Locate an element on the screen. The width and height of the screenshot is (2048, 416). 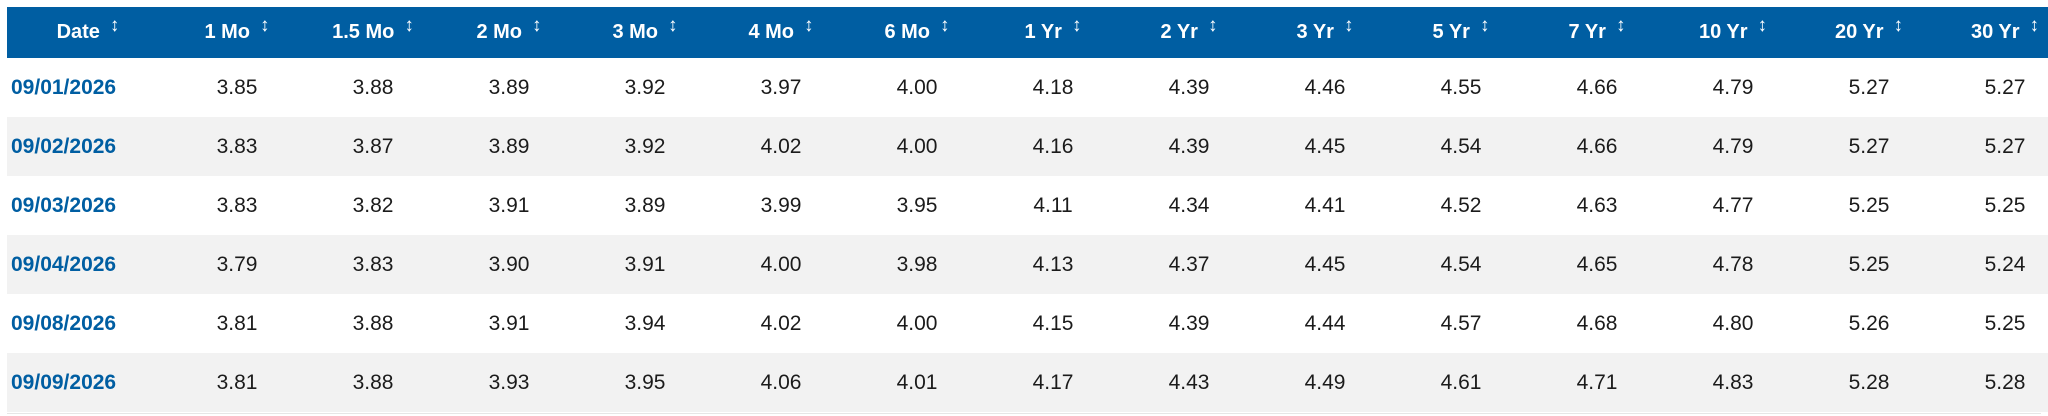
rate-cell: 4.55 is located at coordinates (1461, 87).